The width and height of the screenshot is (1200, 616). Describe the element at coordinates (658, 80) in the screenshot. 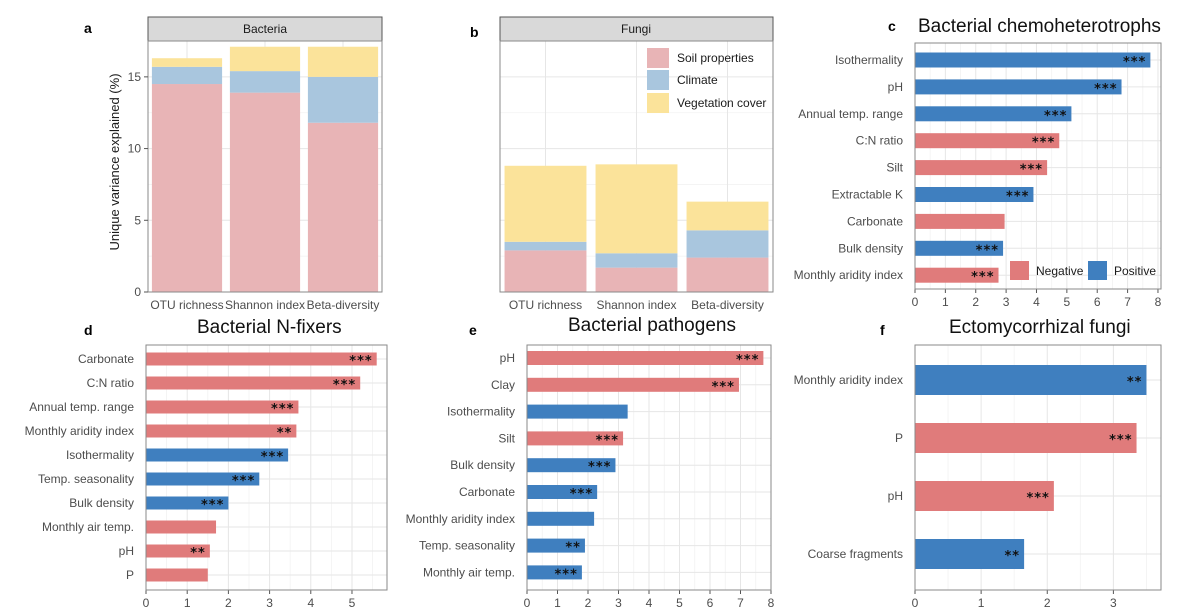

I see `legend-swatch-climate` at that location.